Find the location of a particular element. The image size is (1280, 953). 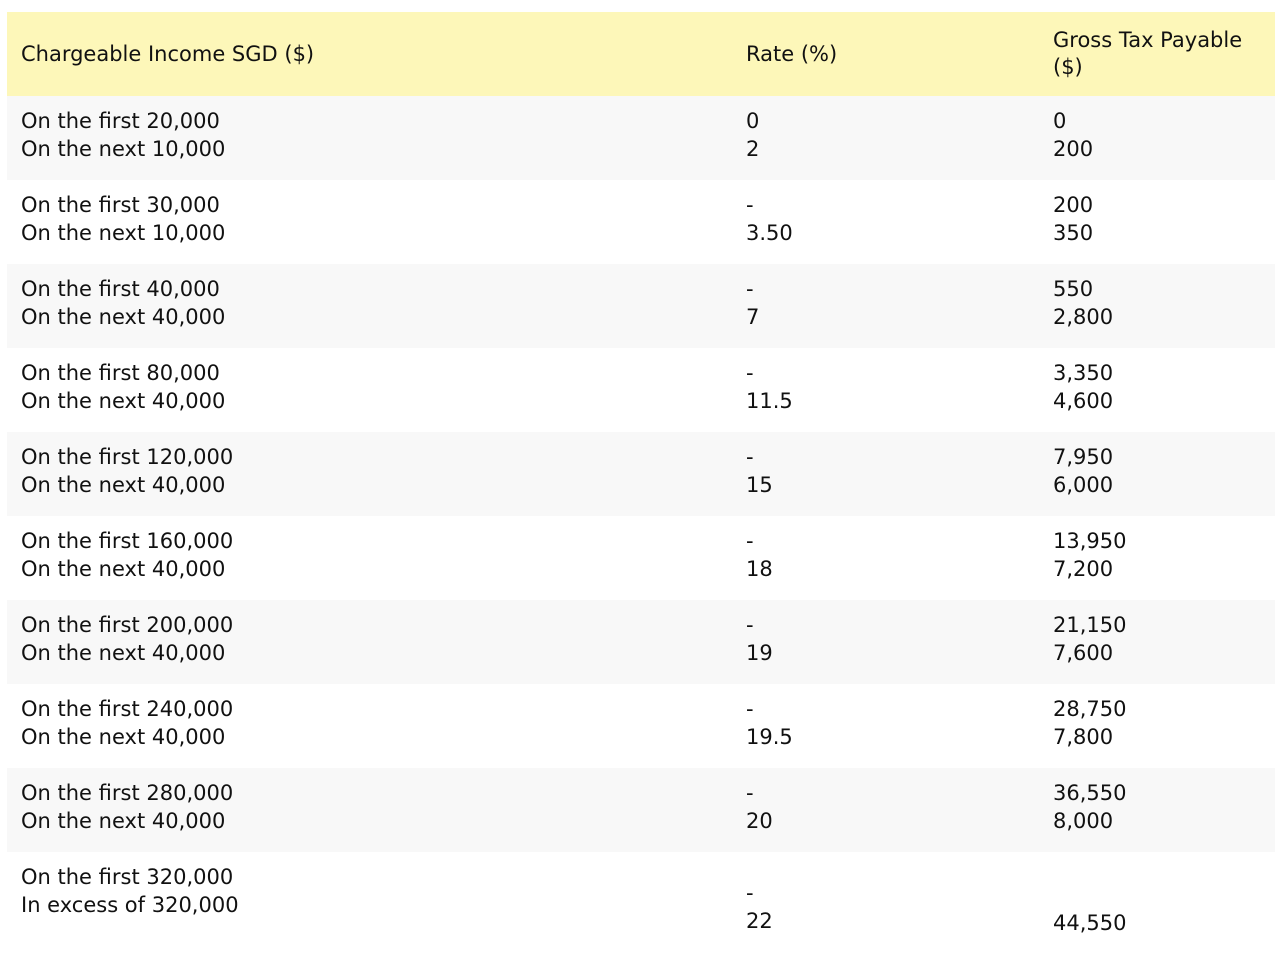

header-tax-label-line1: Gross Tax Payable is located at coordinates (1148, 40).